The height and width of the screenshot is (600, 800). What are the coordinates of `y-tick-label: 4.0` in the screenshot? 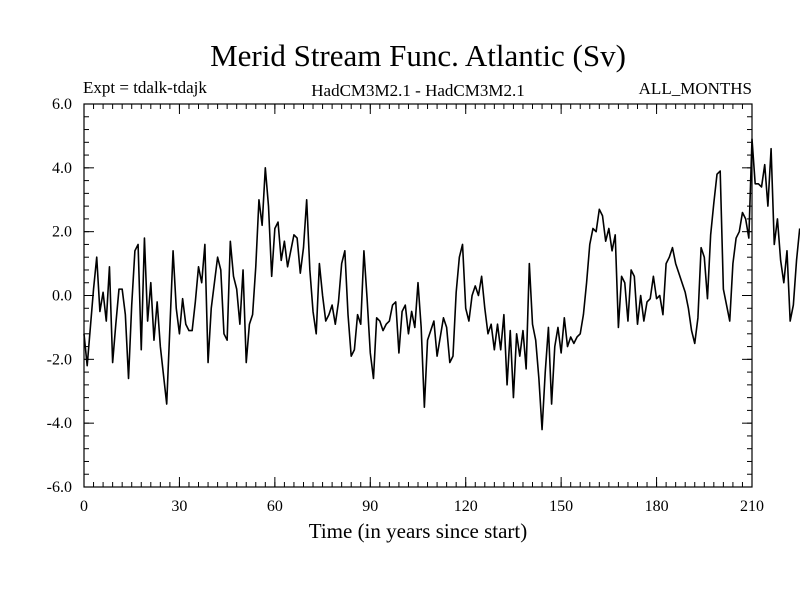 It's located at (62, 168).